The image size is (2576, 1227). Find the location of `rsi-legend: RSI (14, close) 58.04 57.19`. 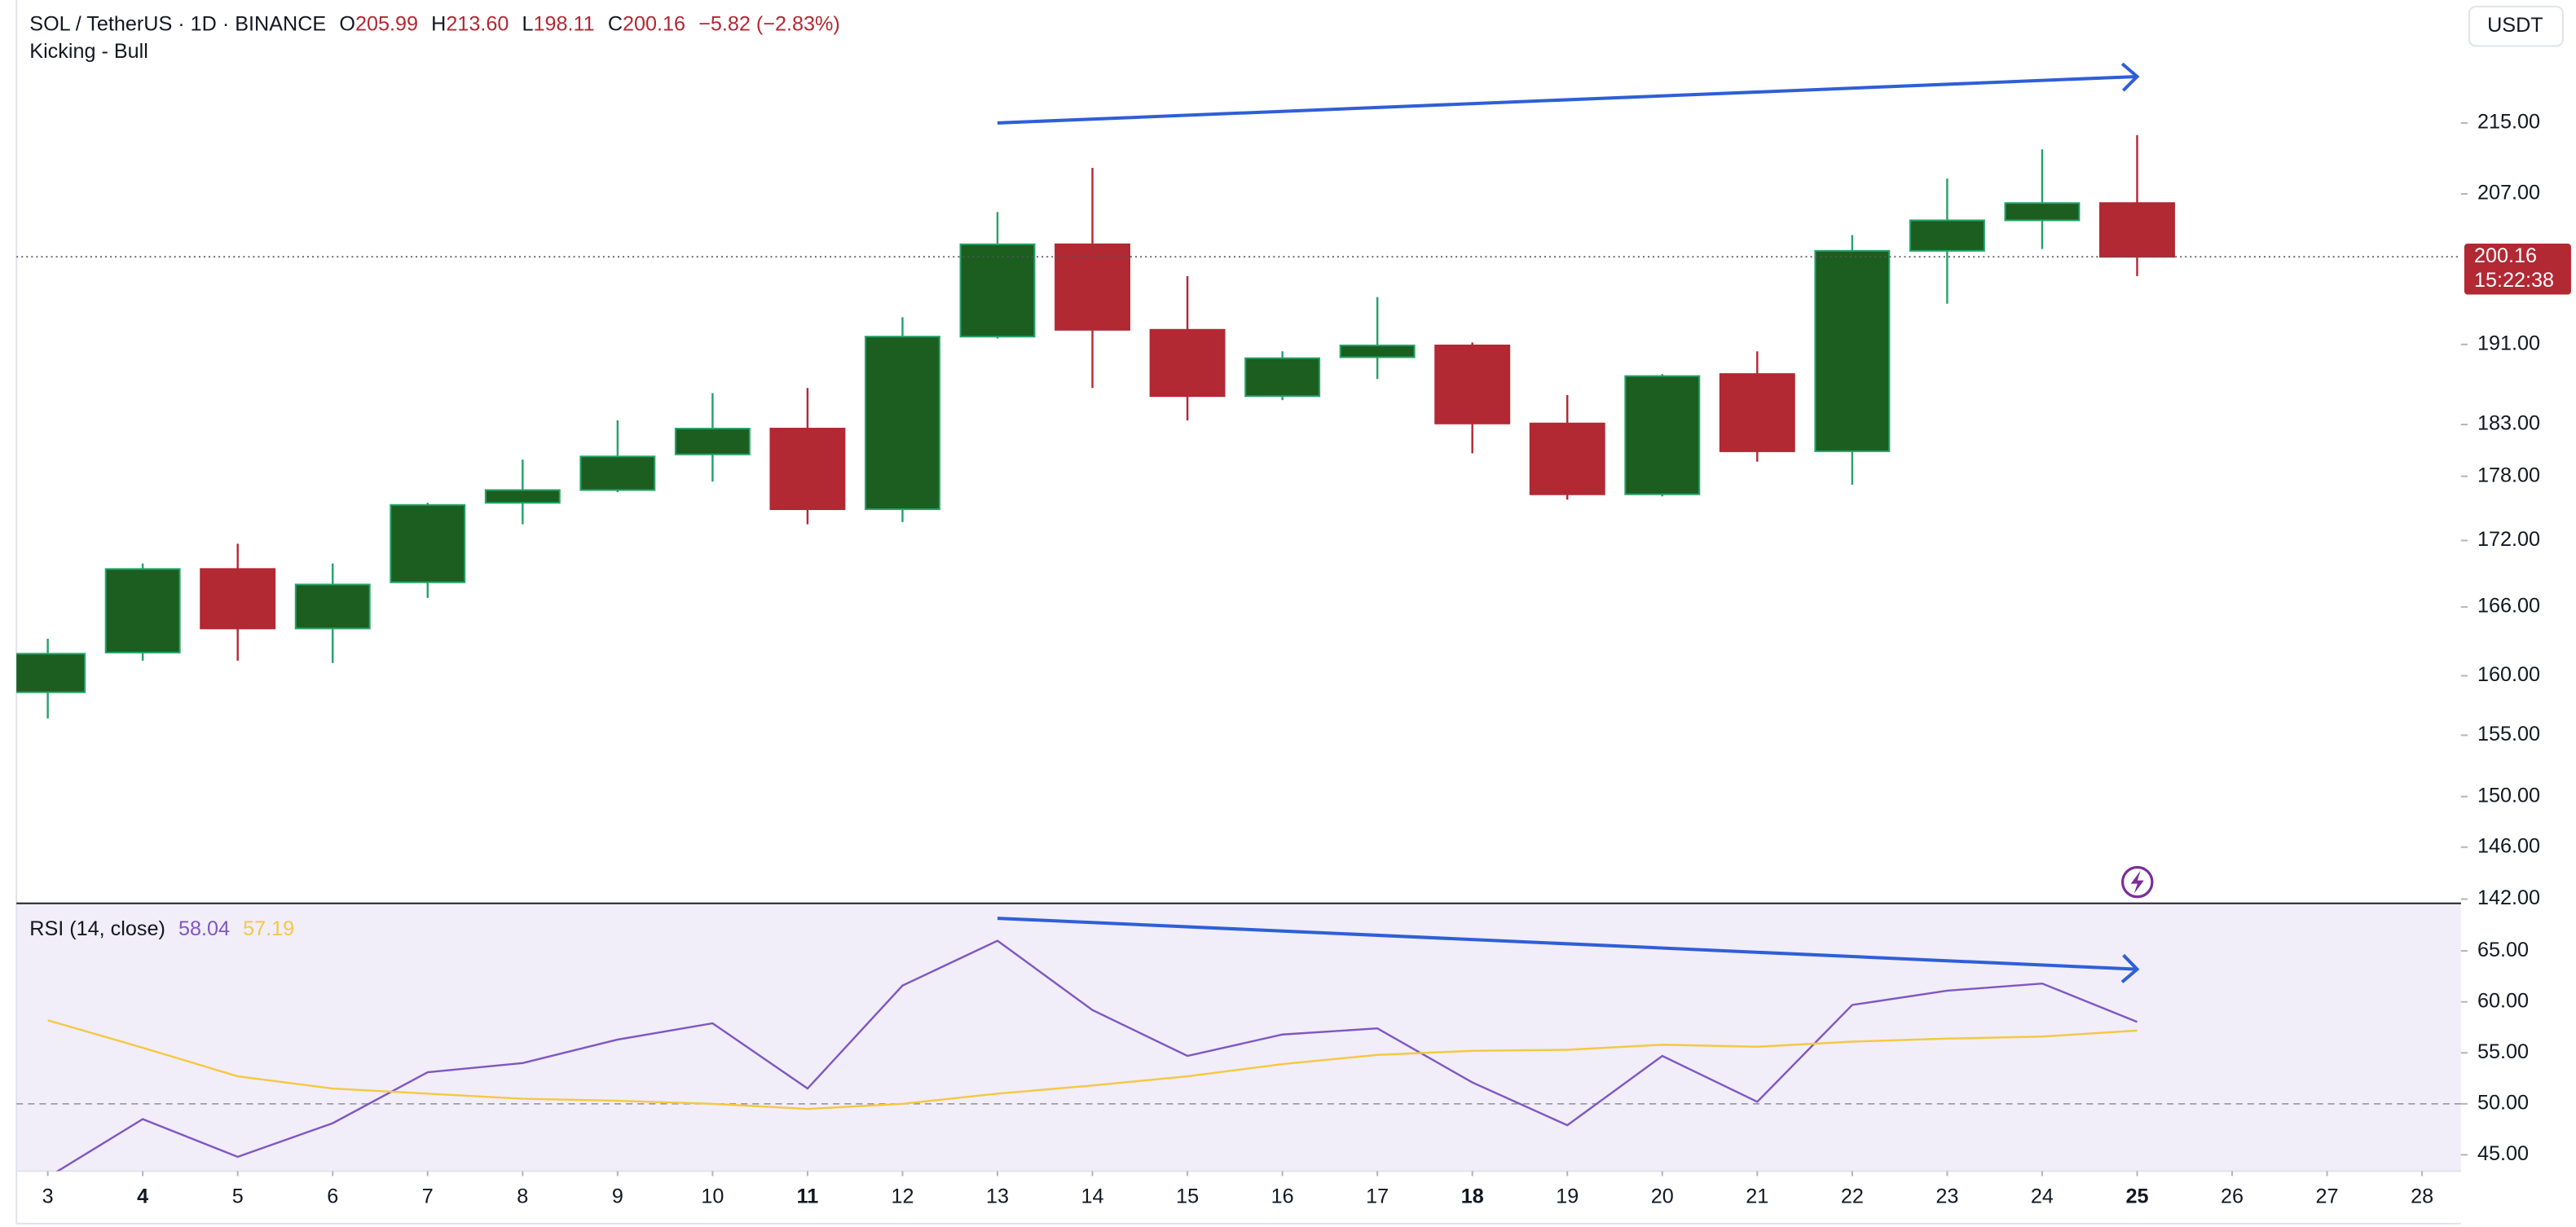

rsi-legend: RSI (14, close) 58.04 57.19 is located at coordinates (161, 929).